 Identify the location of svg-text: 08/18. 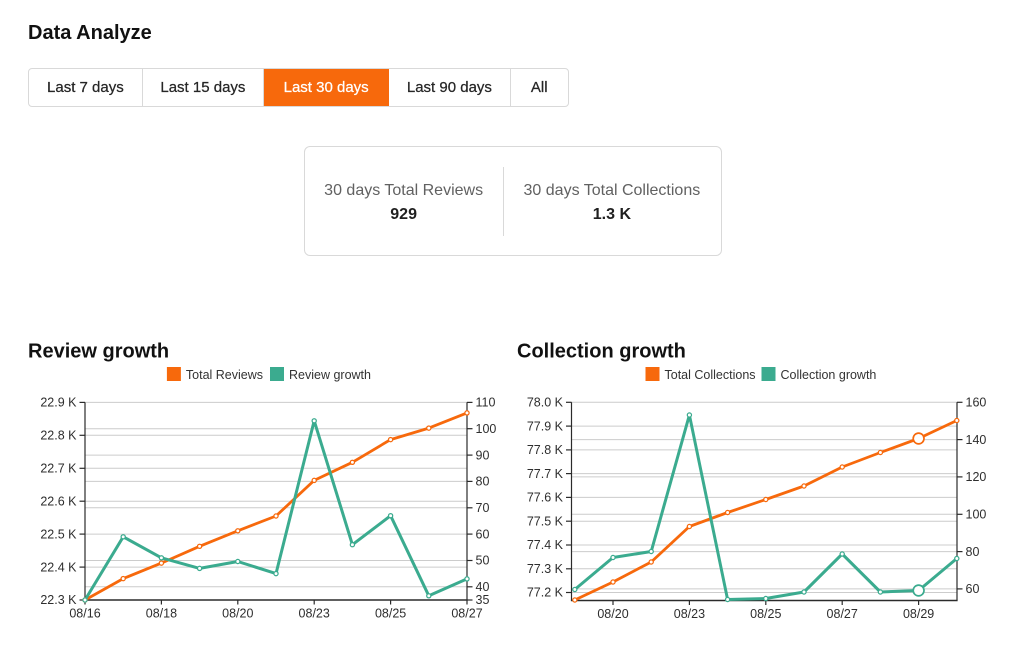
(161, 614).